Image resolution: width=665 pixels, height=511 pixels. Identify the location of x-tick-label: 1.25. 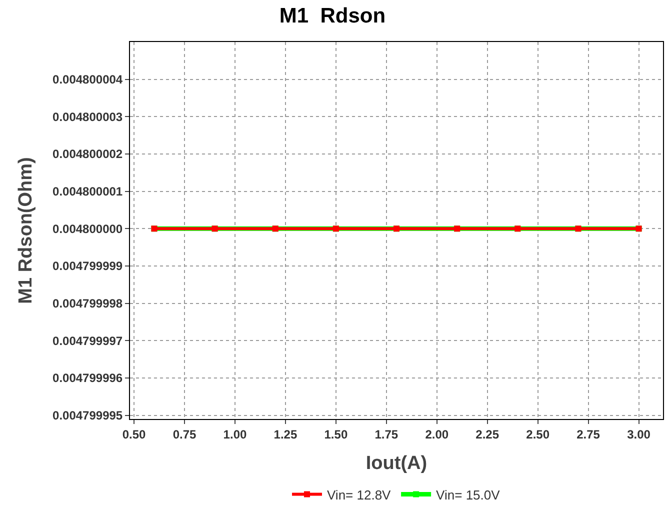
(286, 434).